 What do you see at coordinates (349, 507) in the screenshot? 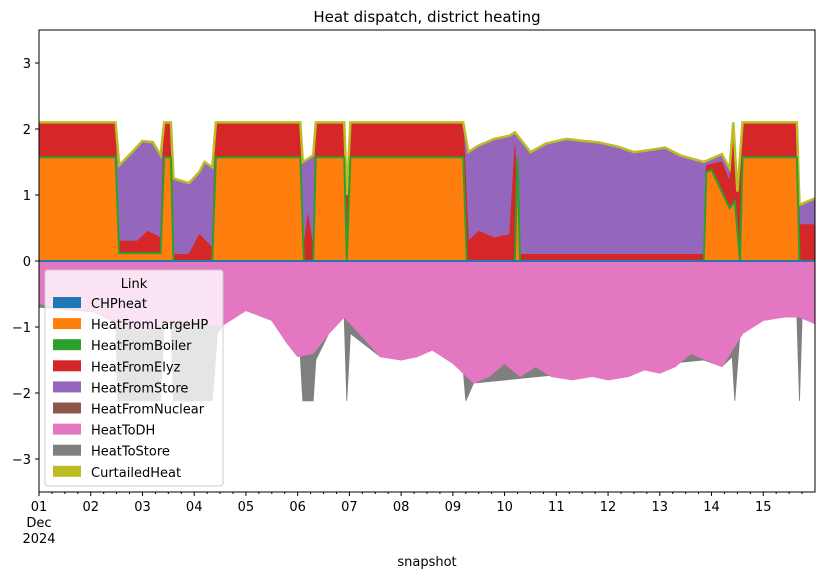
I see `x-tick-label: 07` at bounding box center [349, 507].